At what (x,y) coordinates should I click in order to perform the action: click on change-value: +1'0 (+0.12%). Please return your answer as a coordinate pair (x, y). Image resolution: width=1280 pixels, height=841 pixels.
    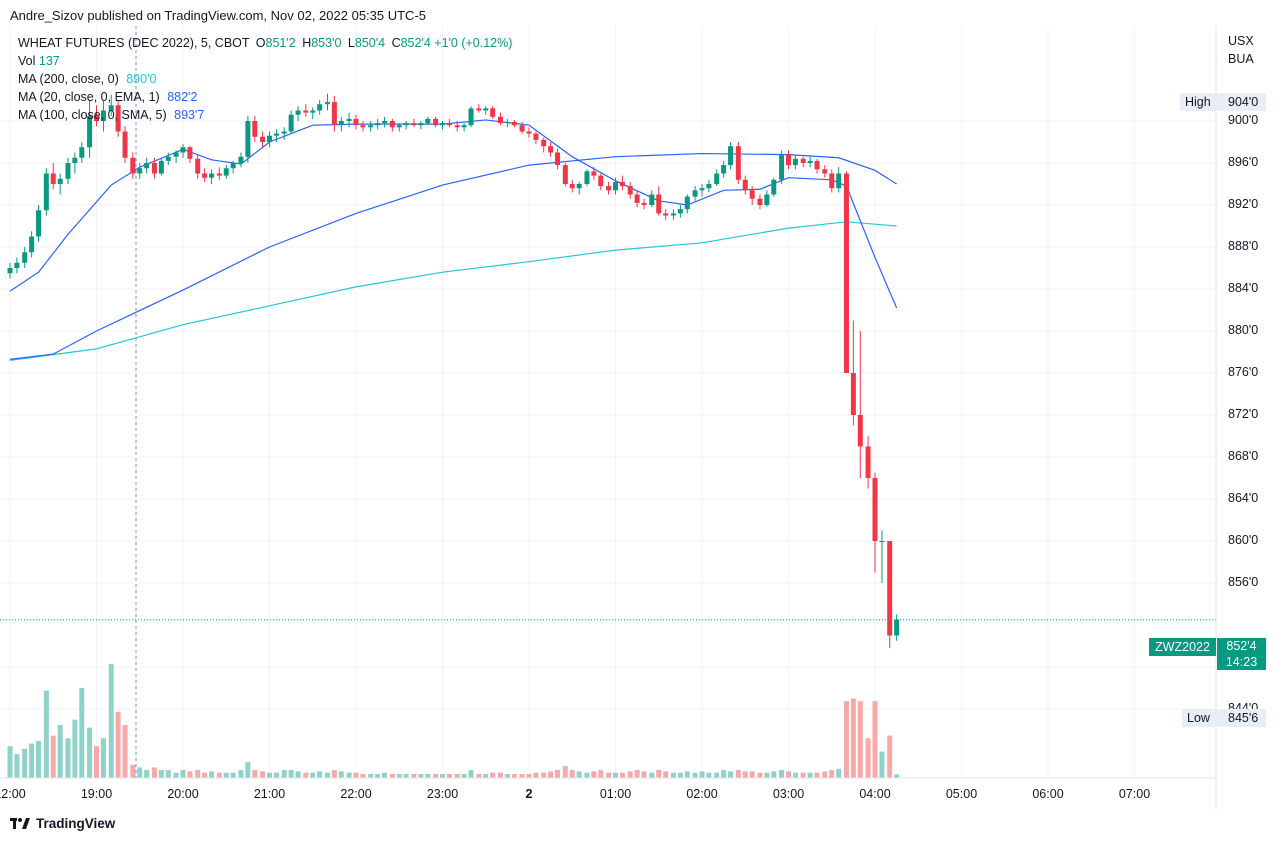
    Looking at the image, I should click on (473, 43).